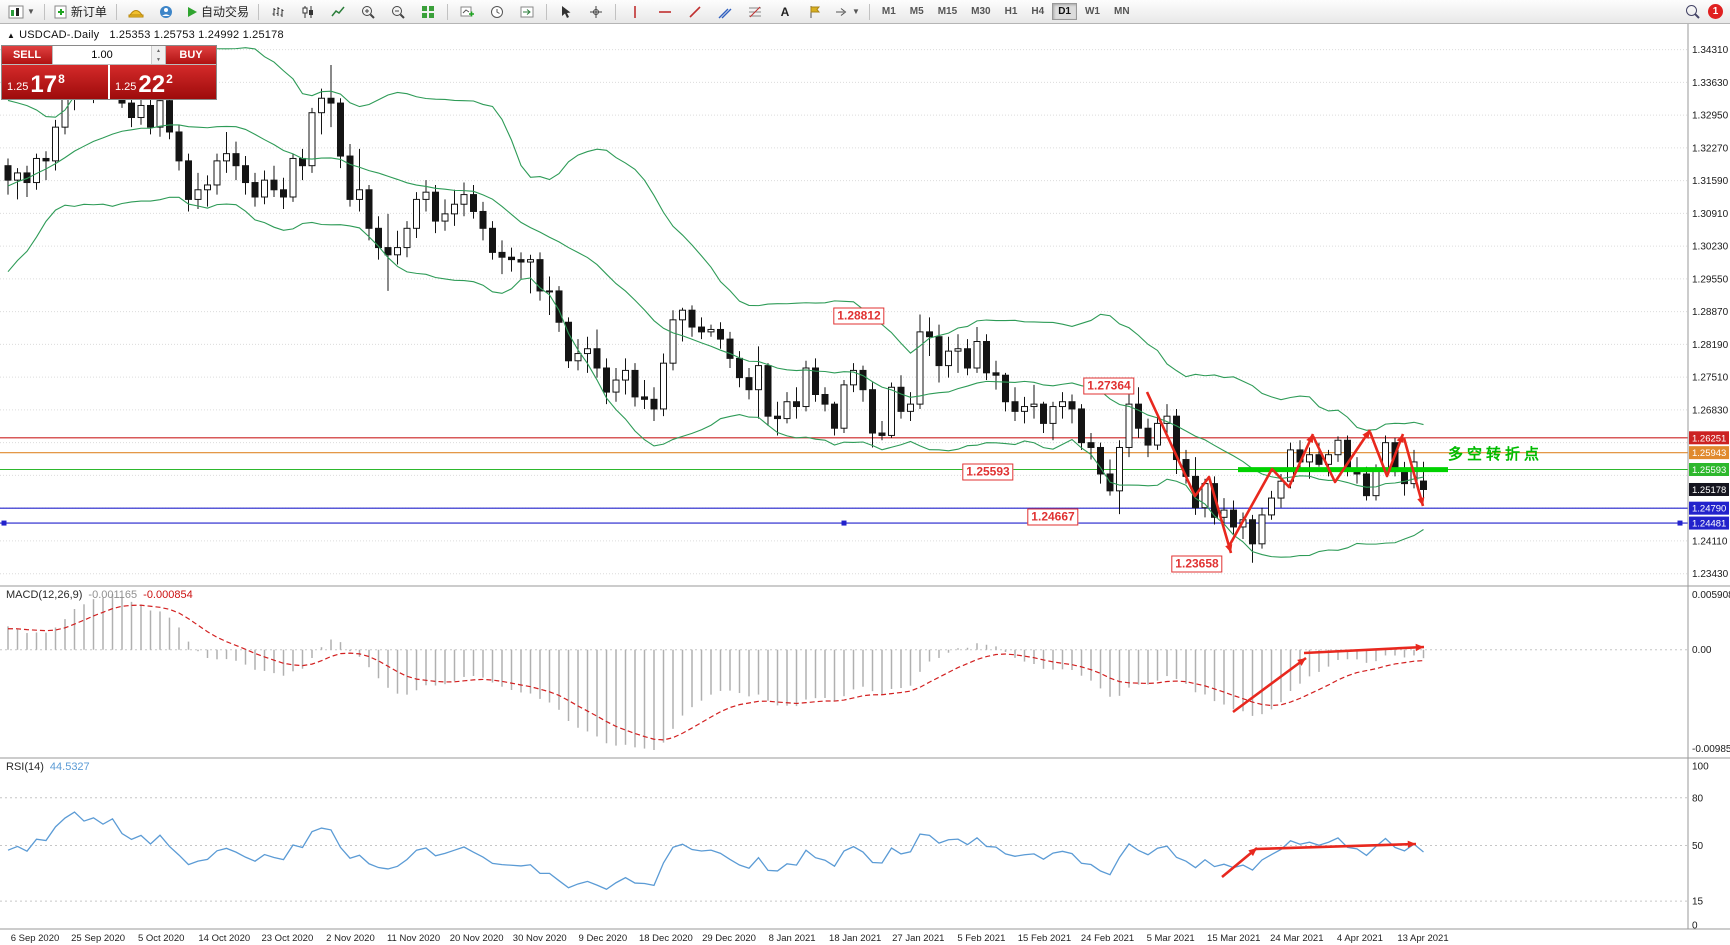 The image size is (1730, 945). I want to click on svg-text: 24 Mar 2021, so click(1296, 938).